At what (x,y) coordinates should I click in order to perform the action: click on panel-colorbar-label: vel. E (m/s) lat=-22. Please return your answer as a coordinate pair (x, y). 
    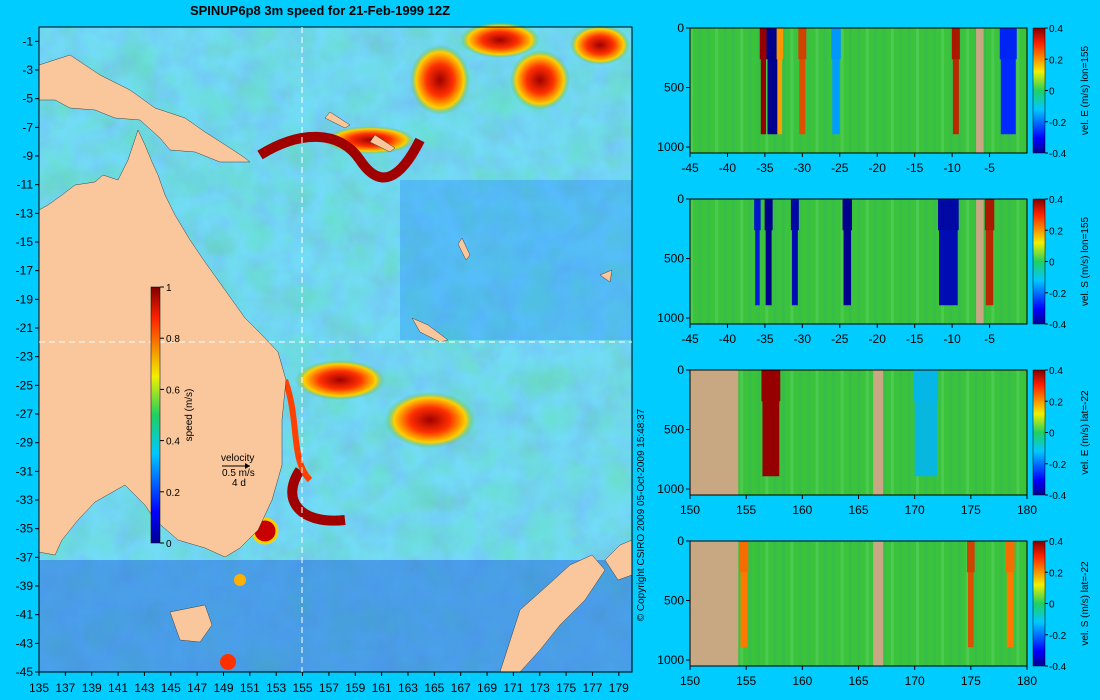
    Looking at the image, I should click on (1085, 432).